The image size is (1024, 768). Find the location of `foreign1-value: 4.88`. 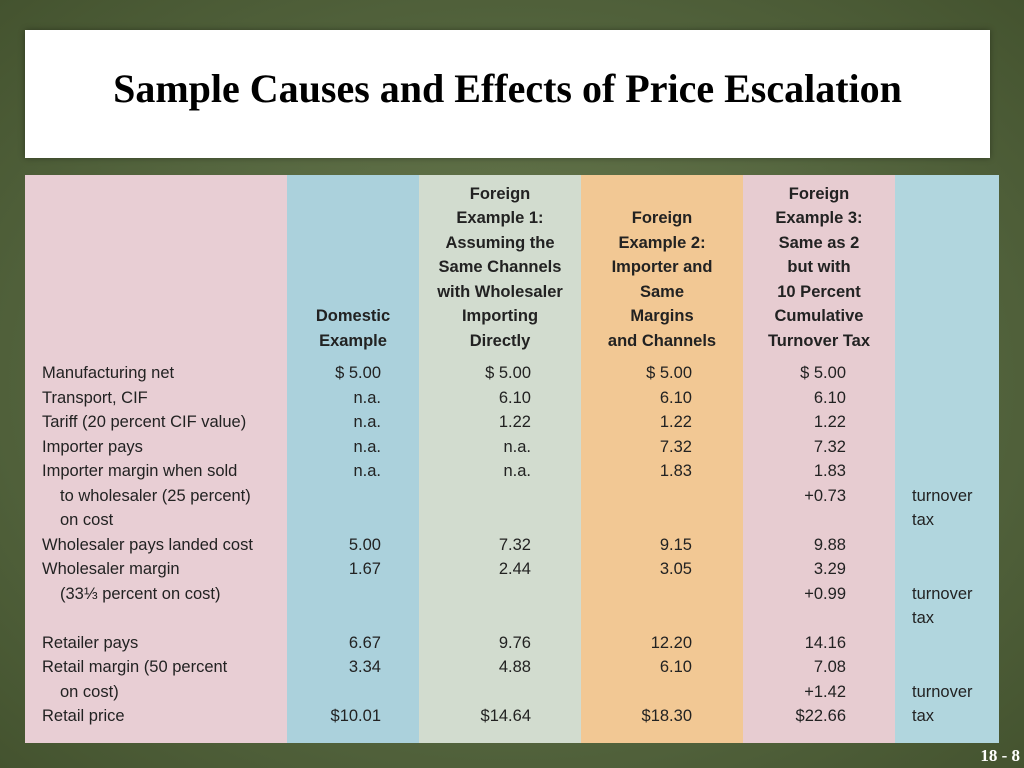

foreign1-value: 4.88 is located at coordinates (514, 667).